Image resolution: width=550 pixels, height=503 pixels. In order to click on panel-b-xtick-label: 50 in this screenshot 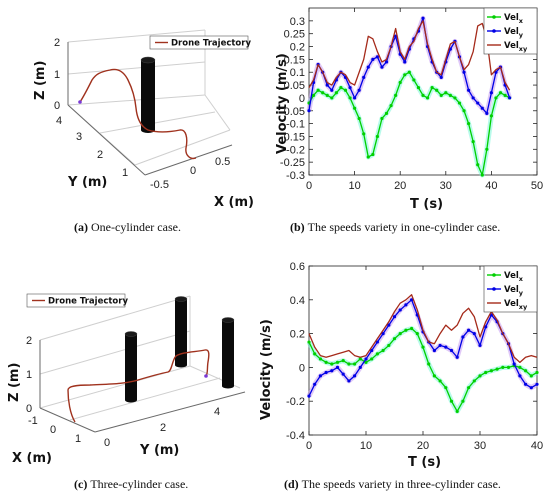, I will do `click(537, 186)`.